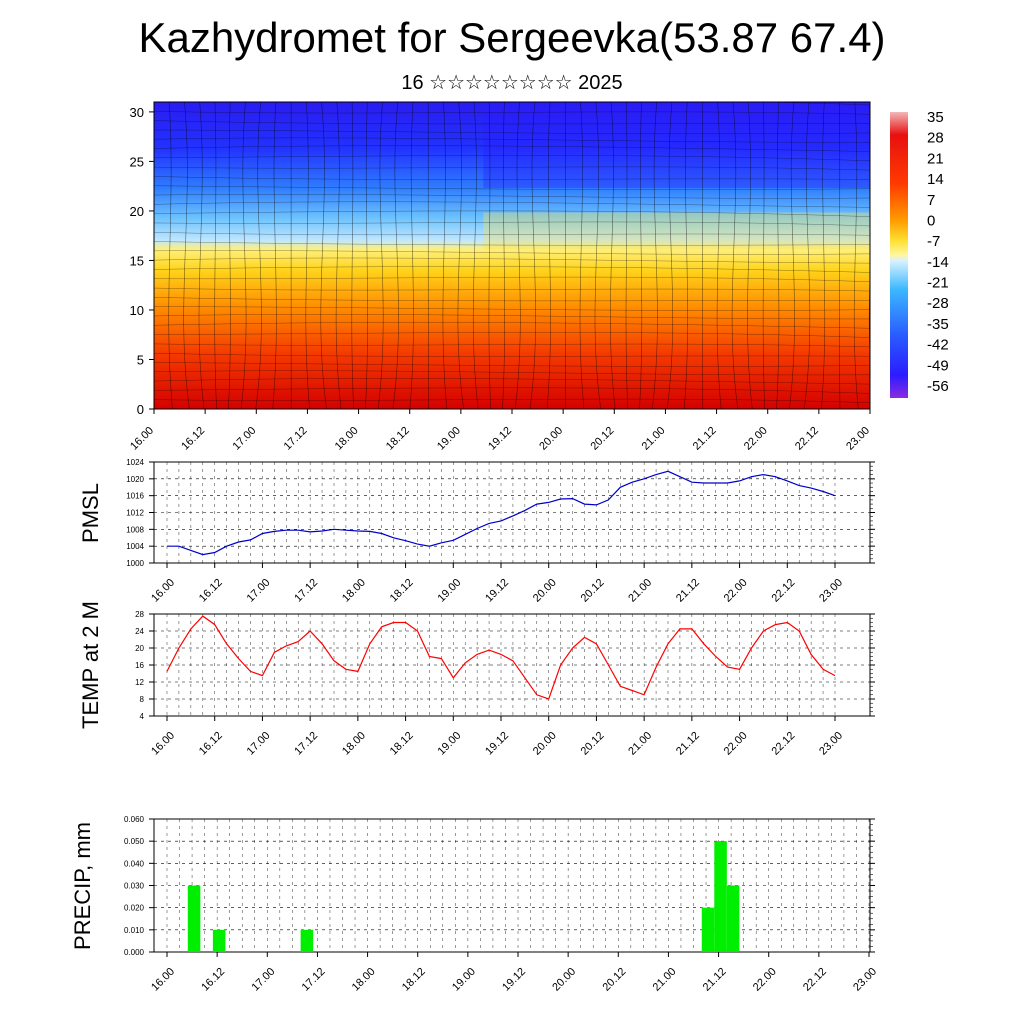 The height and width of the screenshot is (1024, 1024). Describe the element at coordinates (654, 439) in the screenshot. I see `x-tick-label: 21.00` at that location.